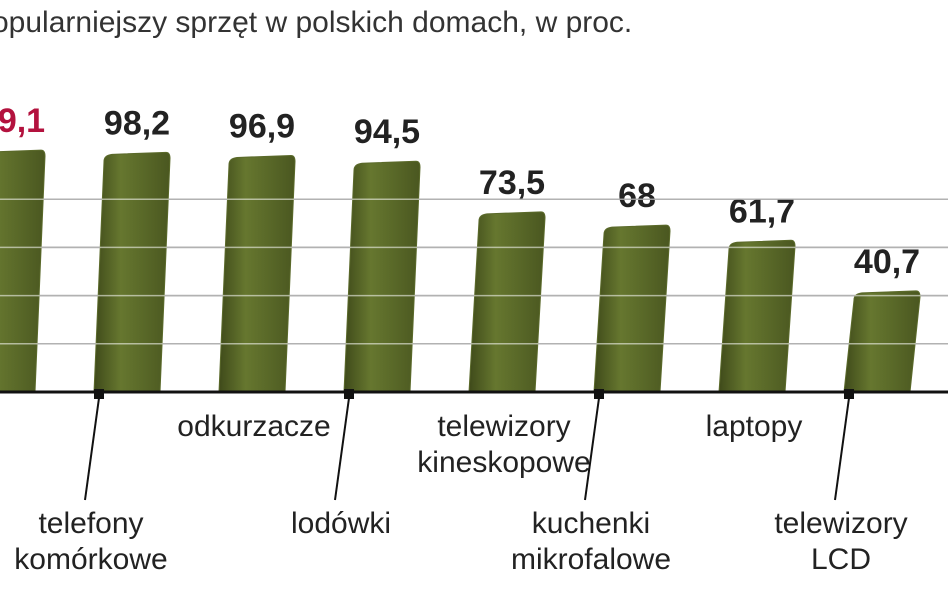 The width and height of the screenshot is (948, 593). What do you see at coordinates (341, 523) in the screenshot?
I see `x-tick-label: lodówki` at bounding box center [341, 523].